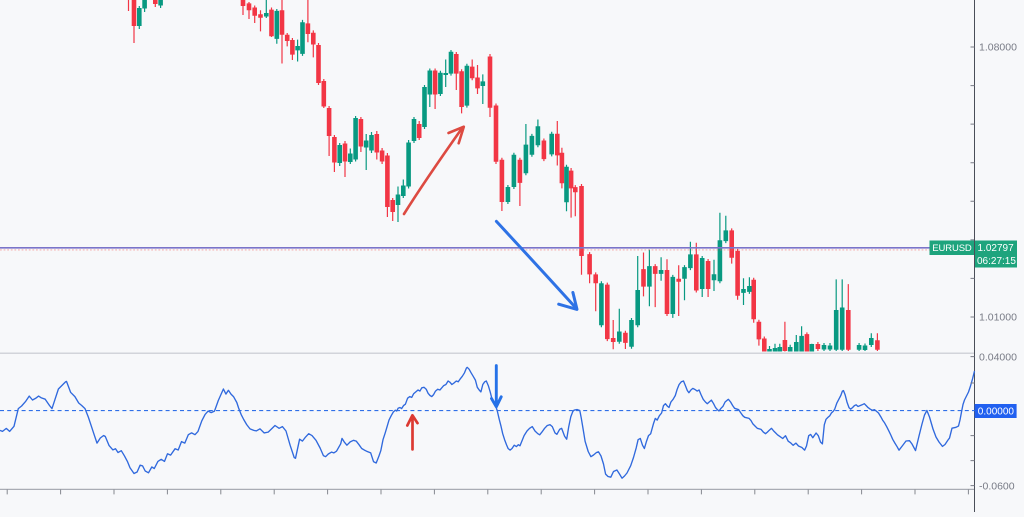 The width and height of the screenshot is (1024, 517). What do you see at coordinates (996, 248) in the screenshot?
I see `svg-text: 1.02797` at bounding box center [996, 248].